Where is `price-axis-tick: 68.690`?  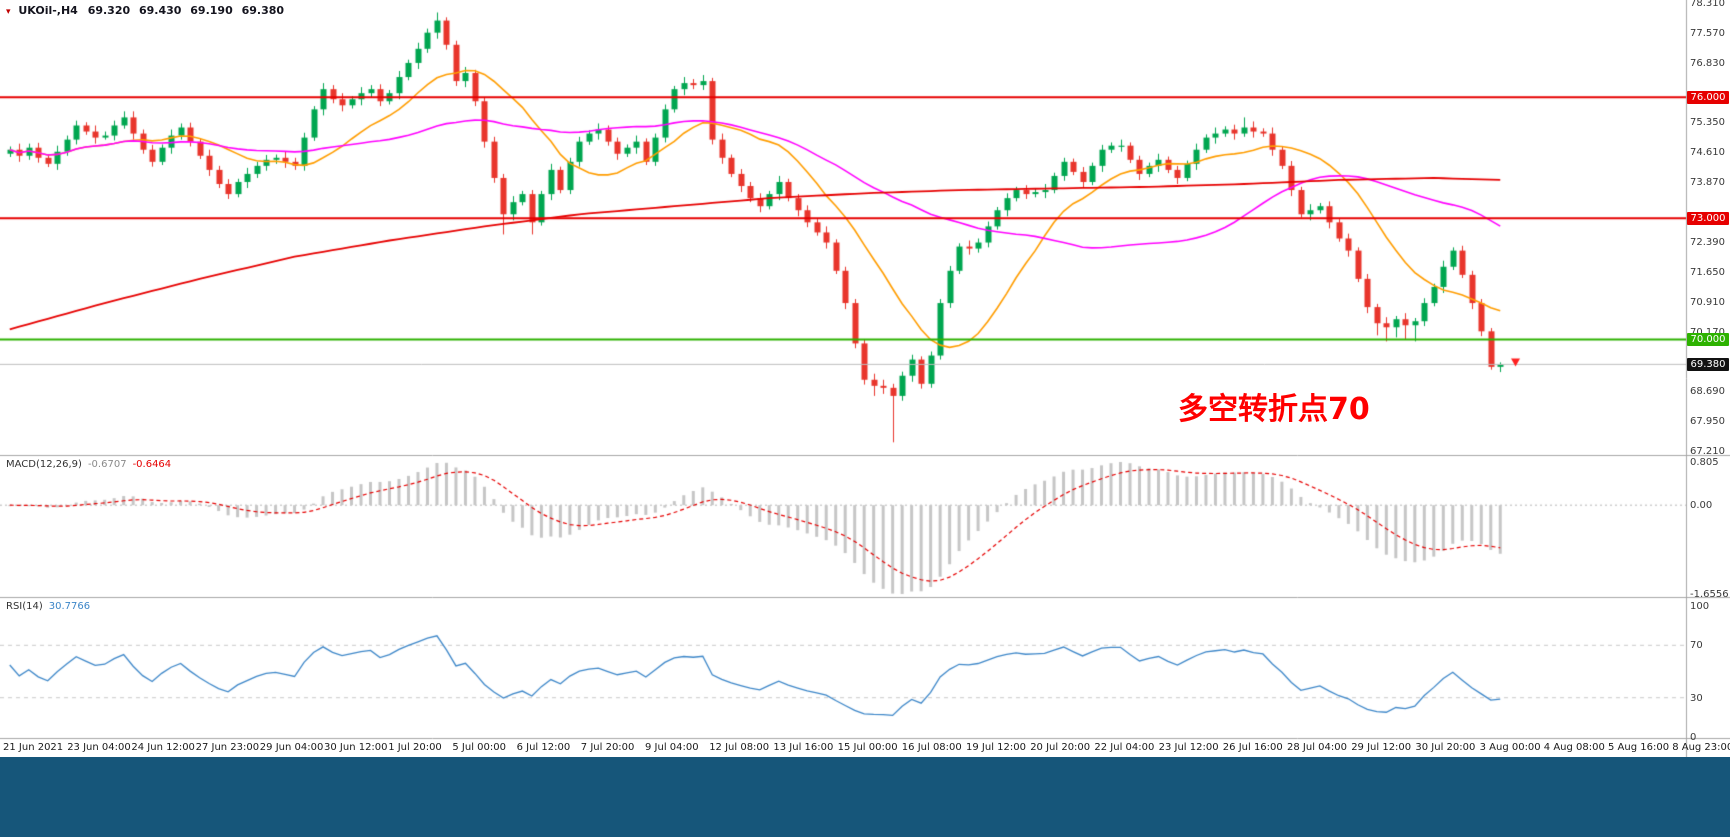
price-axis-tick: 68.690 is located at coordinates (1707, 392).